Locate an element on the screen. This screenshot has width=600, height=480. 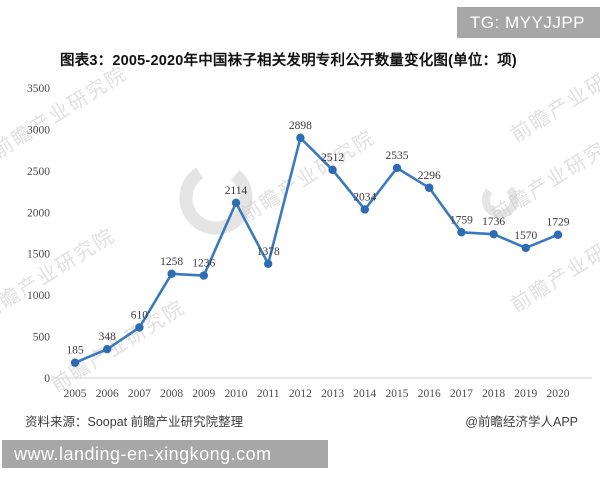
x-tick-label: 2010 is located at coordinates (236, 394).